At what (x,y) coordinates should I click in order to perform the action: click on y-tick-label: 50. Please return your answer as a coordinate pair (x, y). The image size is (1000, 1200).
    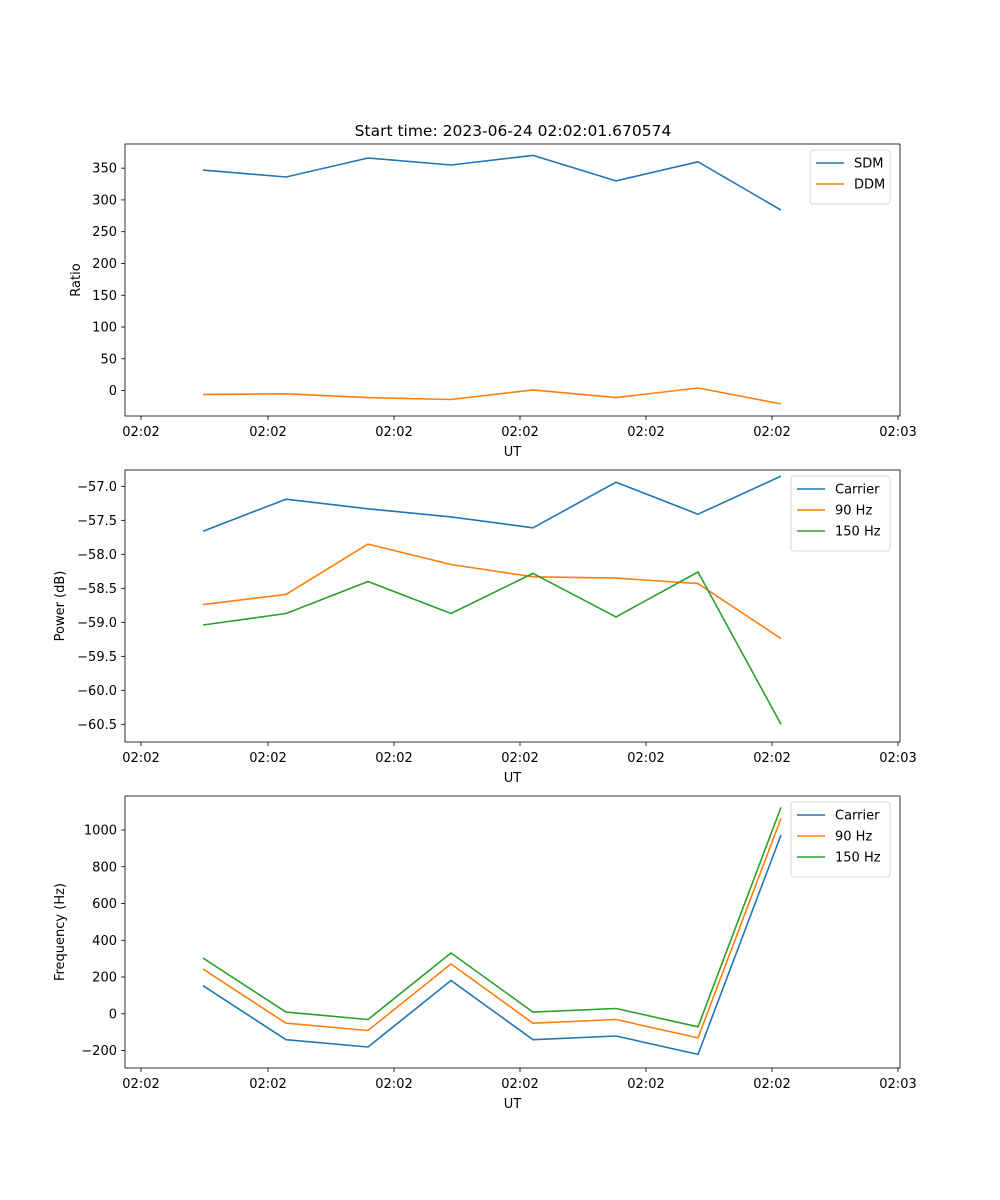
    Looking at the image, I should click on (108, 359).